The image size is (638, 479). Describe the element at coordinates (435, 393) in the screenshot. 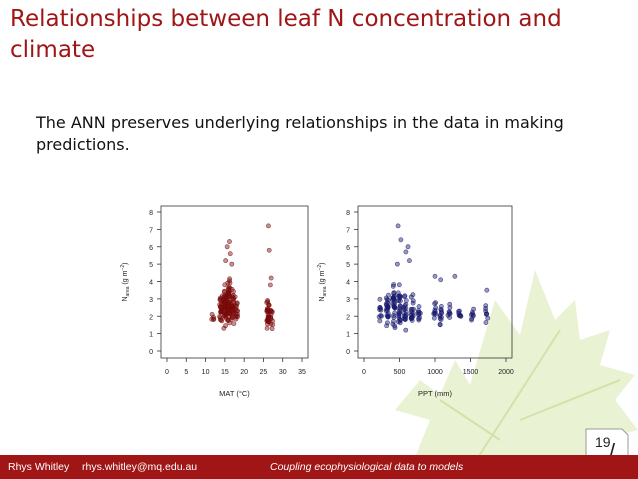

I see `x-axis-label: PPT (mm)` at that location.